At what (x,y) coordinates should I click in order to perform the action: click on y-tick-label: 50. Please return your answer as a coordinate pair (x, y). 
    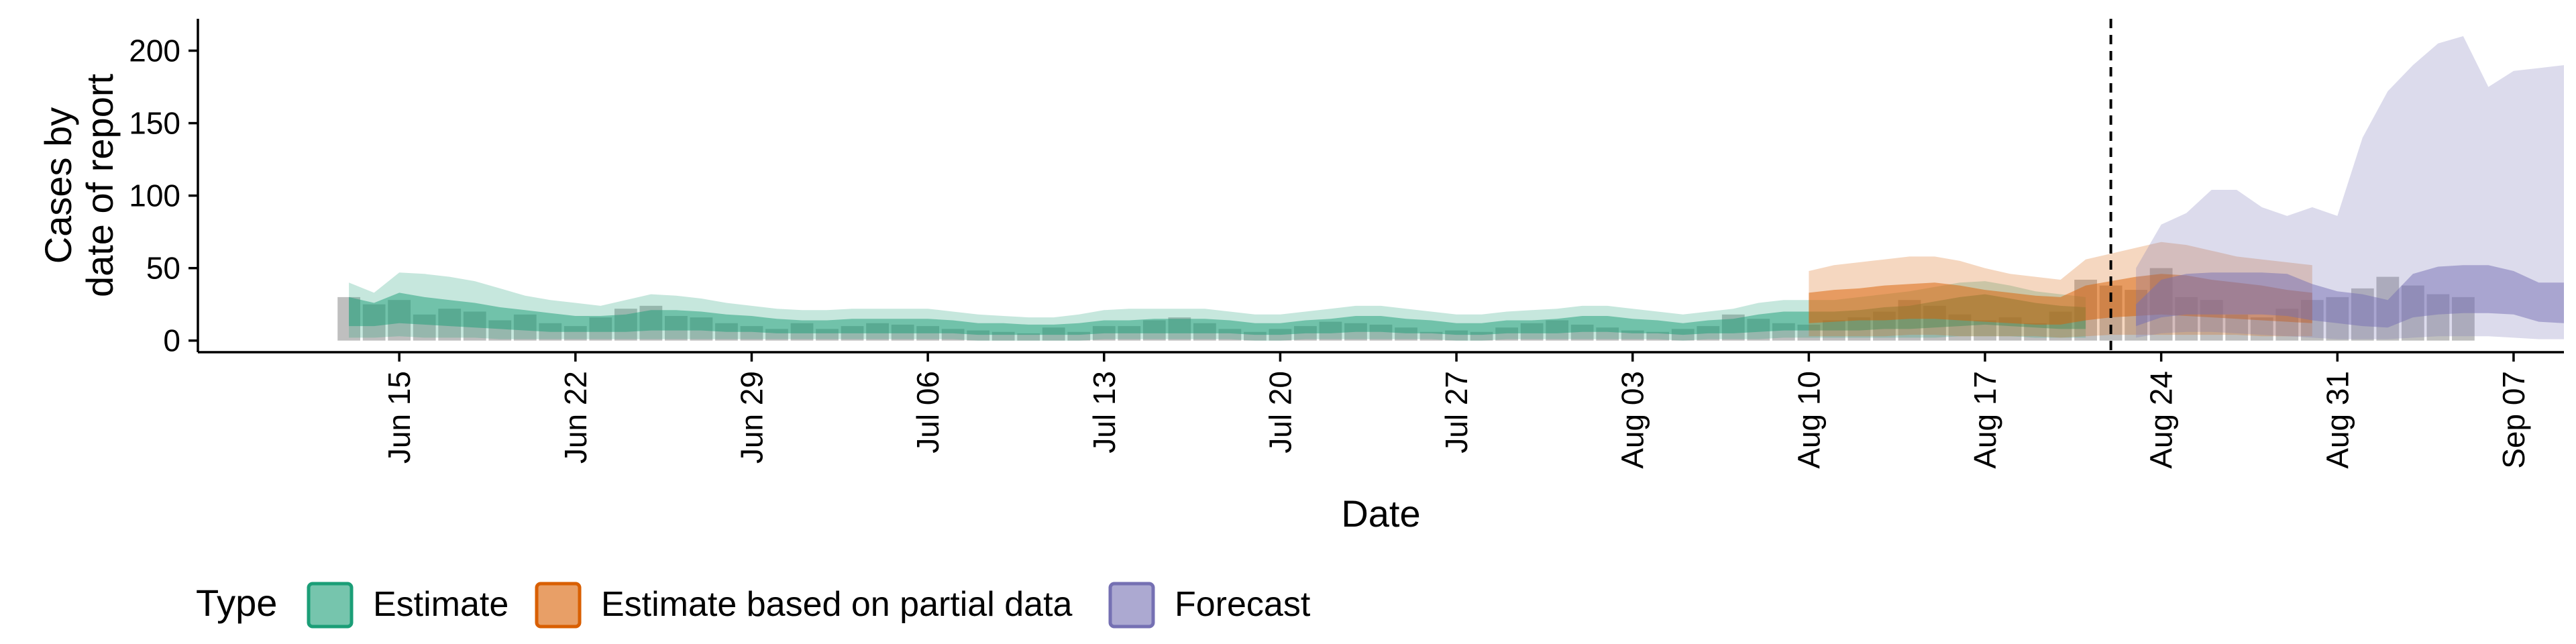
    Looking at the image, I should click on (163, 268).